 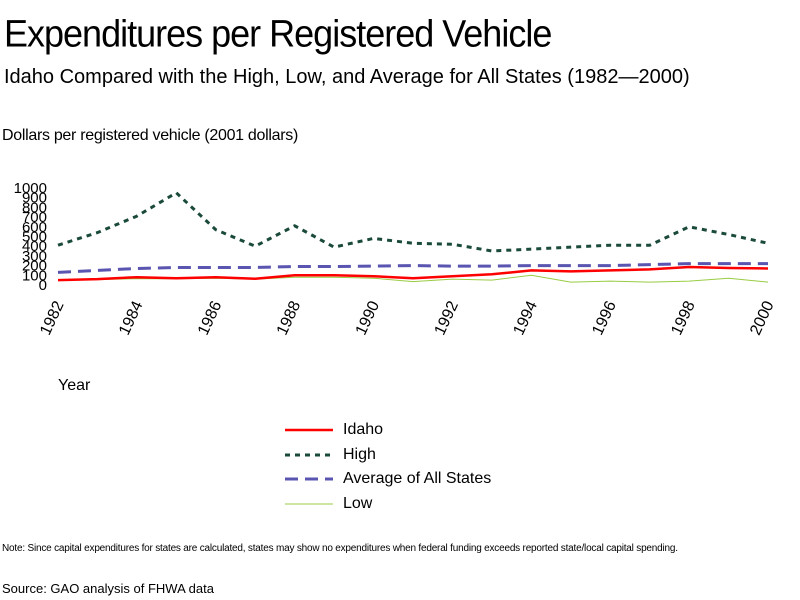 What do you see at coordinates (131, 318) in the screenshot?
I see `x-tick-label: 1984` at bounding box center [131, 318].